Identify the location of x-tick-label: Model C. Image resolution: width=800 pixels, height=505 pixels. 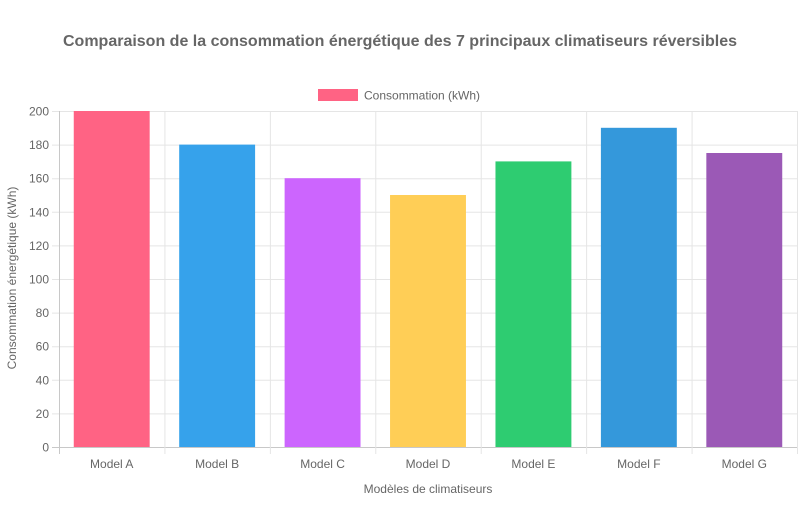
(322, 464).